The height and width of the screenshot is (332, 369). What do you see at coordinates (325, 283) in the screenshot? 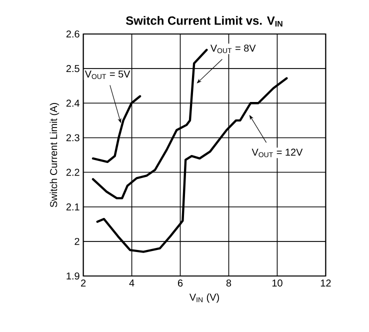
I see `x-tick-label: 12` at bounding box center [325, 283].